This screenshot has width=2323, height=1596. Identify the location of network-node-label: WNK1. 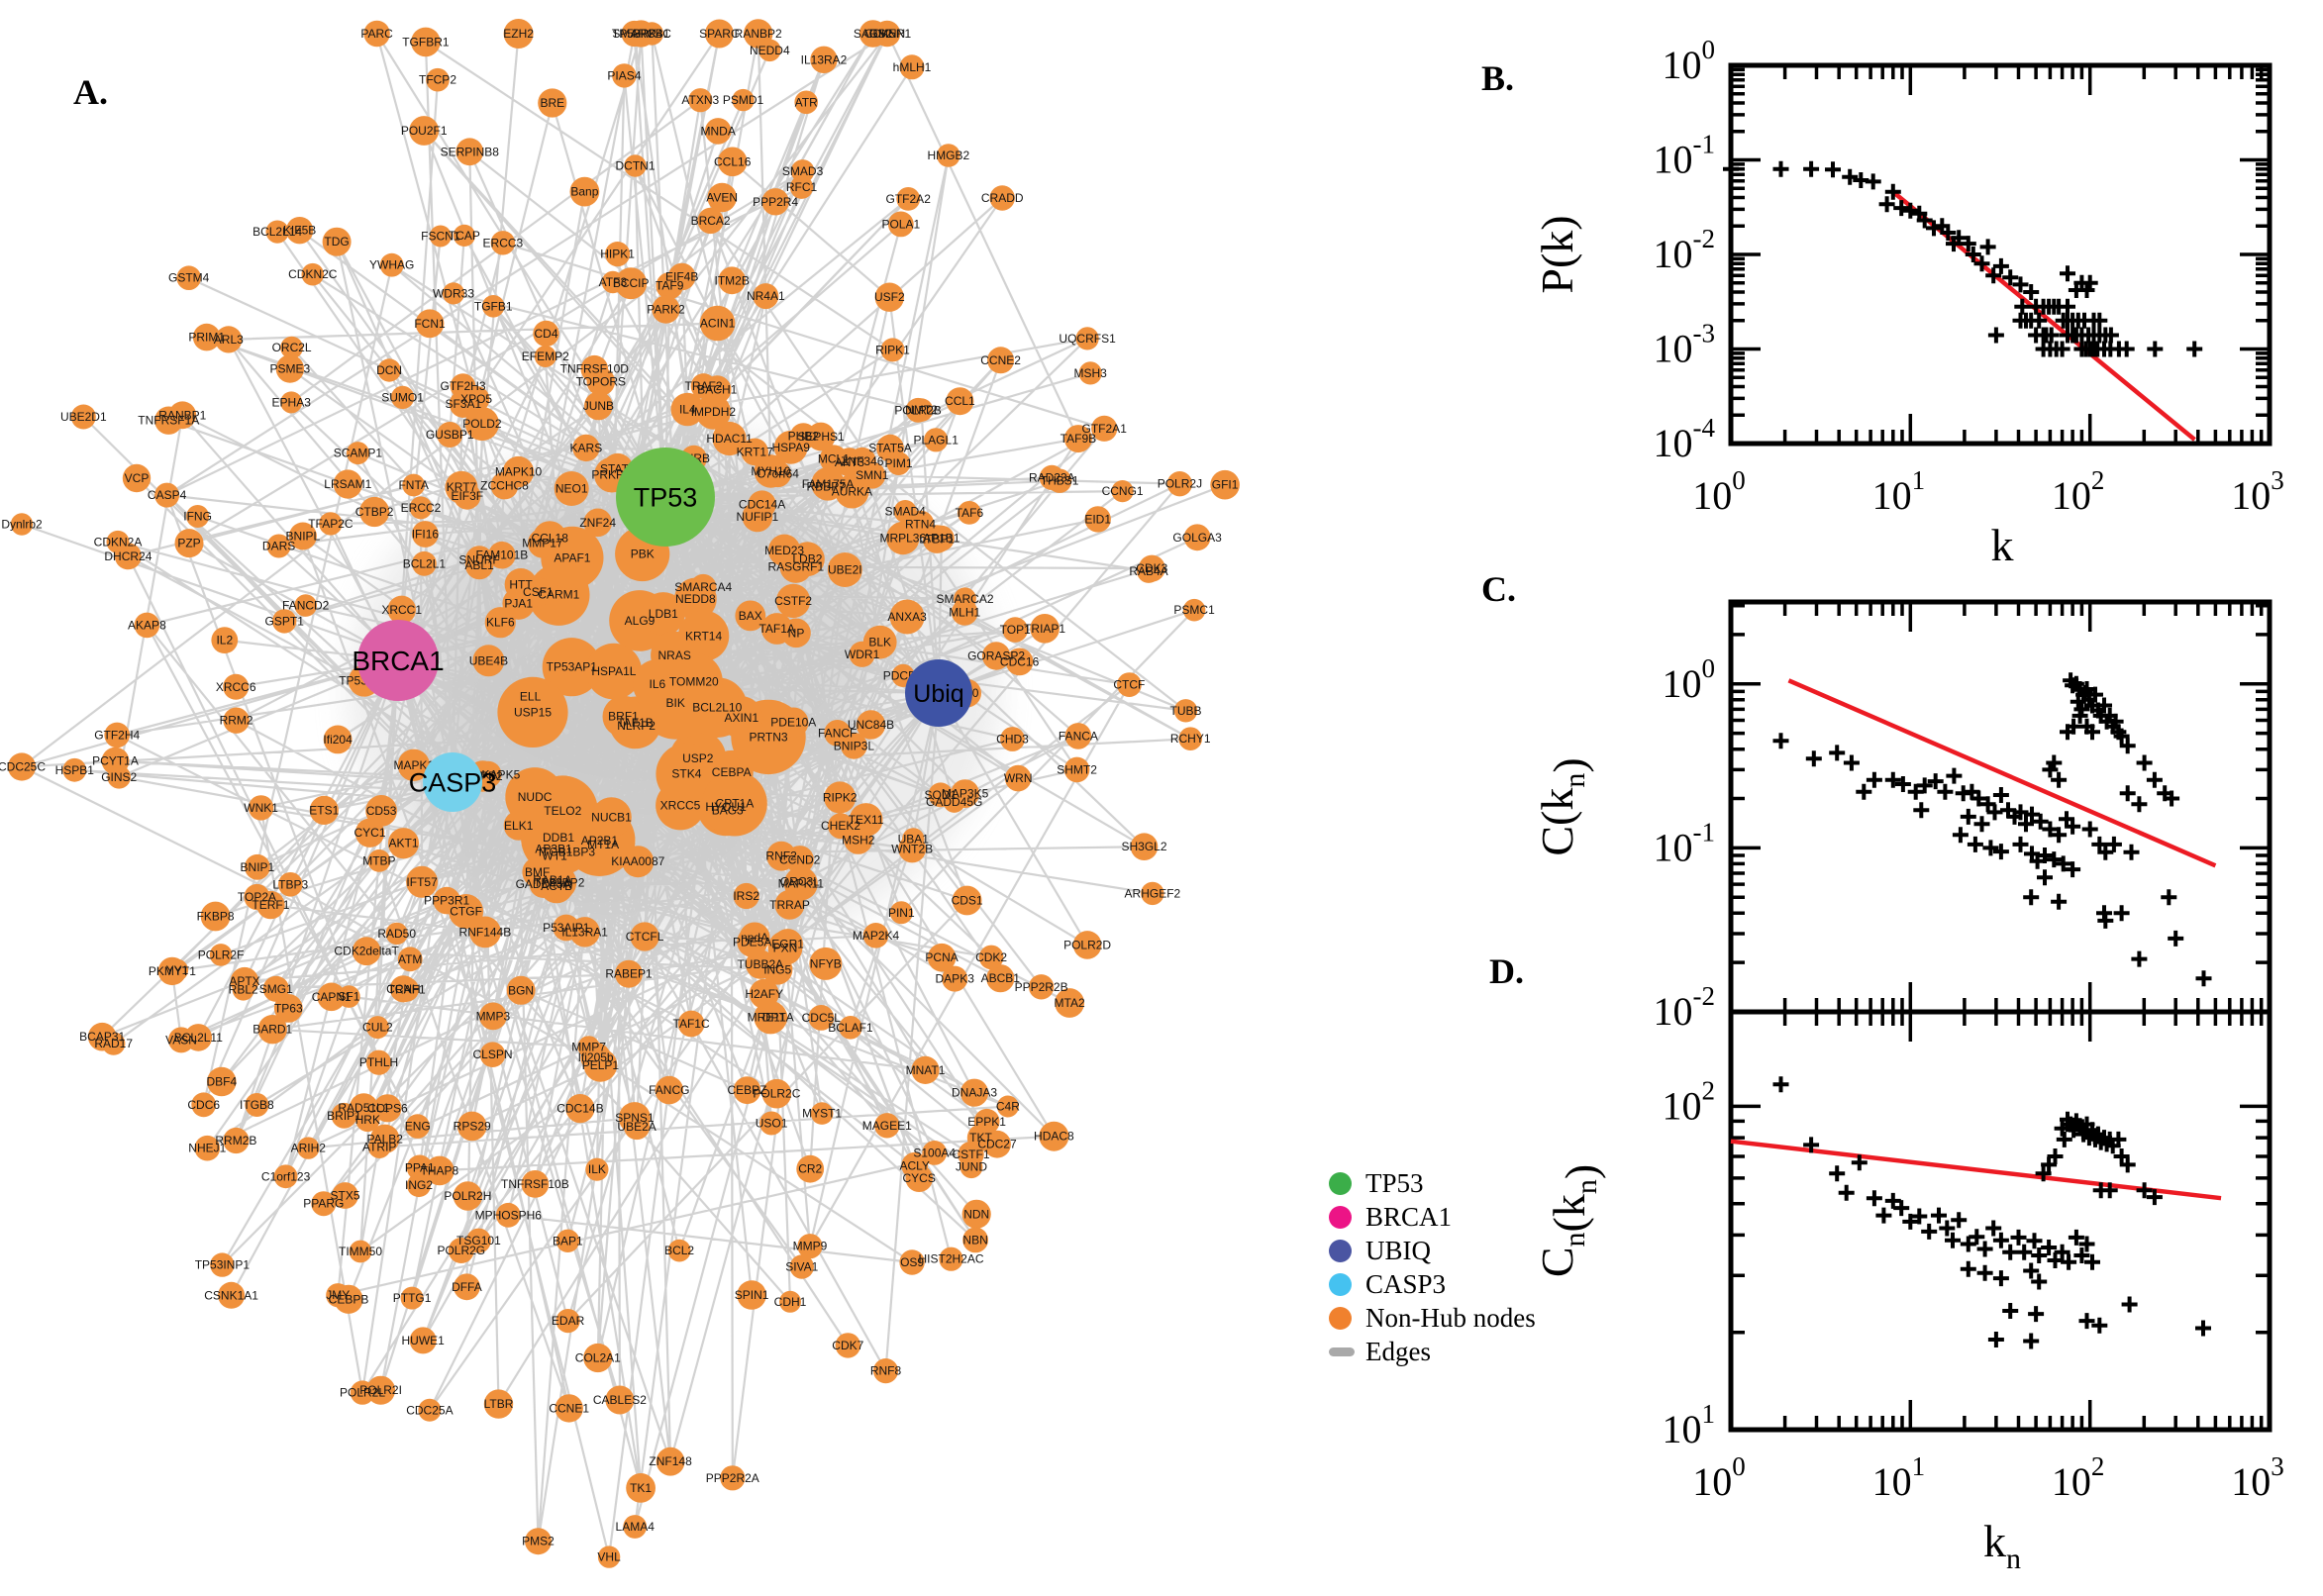
(261, 808).